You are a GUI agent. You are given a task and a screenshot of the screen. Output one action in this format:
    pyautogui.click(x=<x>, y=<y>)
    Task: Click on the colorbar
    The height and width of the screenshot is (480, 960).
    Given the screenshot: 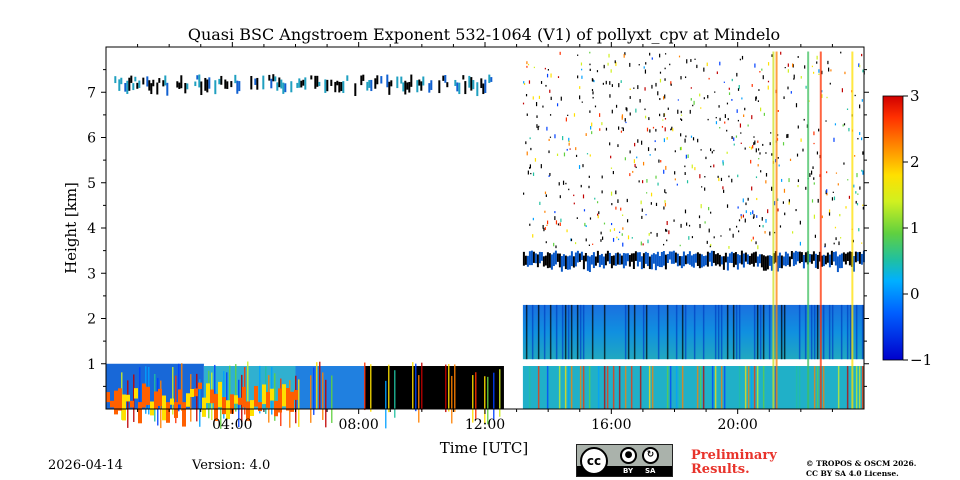 What is the action you would take?
    pyautogui.click(x=893, y=228)
    